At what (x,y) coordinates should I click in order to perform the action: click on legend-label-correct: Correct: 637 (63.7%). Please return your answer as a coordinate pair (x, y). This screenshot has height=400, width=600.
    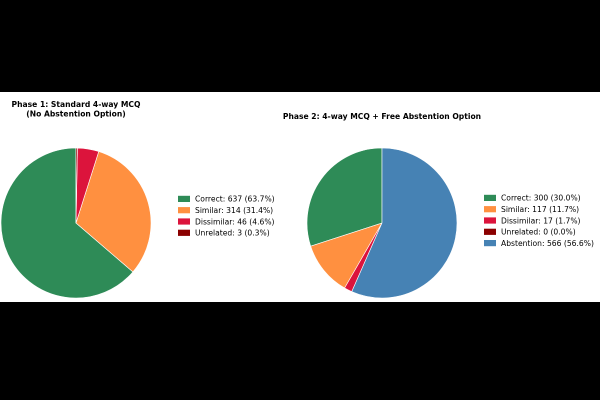
    Looking at the image, I should click on (235, 199).